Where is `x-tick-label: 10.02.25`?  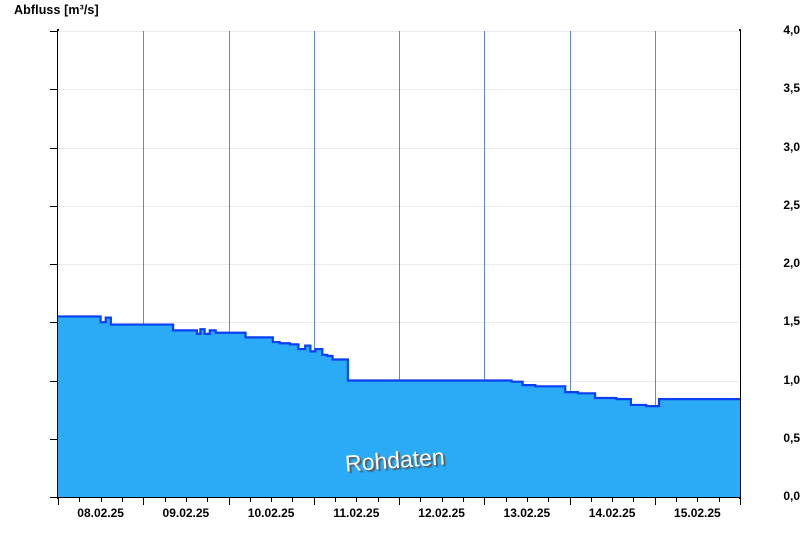 x-tick-label: 10.02.25 is located at coordinates (271, 513).